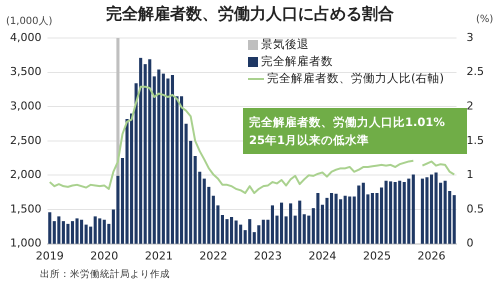 This screenshot has width=500, height=283. I want to click on y2-tick-label: 2, so click(470, 105).